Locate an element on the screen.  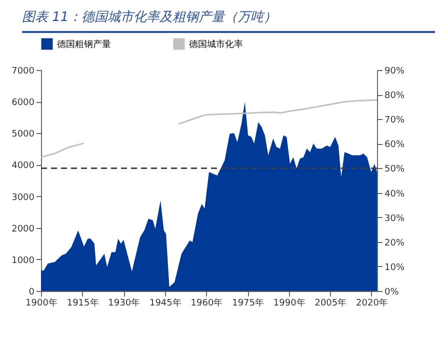
y2-tick-label: 30% is located at coordinates (394, 219).